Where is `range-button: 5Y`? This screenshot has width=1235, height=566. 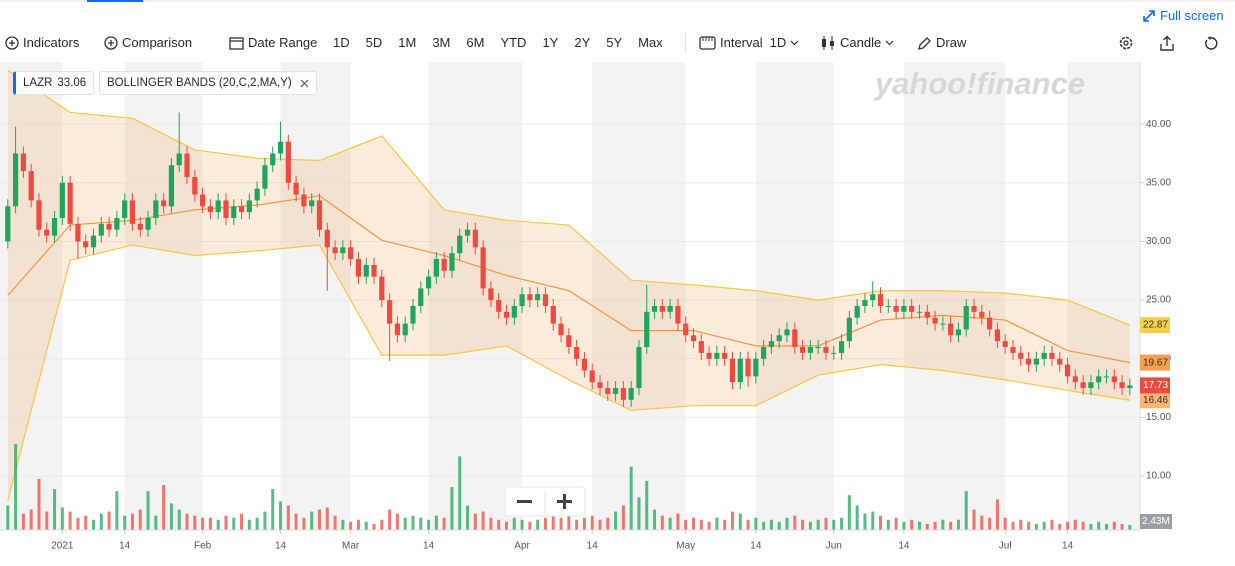
range-button: 5Y is located at coordinates (614, 42).